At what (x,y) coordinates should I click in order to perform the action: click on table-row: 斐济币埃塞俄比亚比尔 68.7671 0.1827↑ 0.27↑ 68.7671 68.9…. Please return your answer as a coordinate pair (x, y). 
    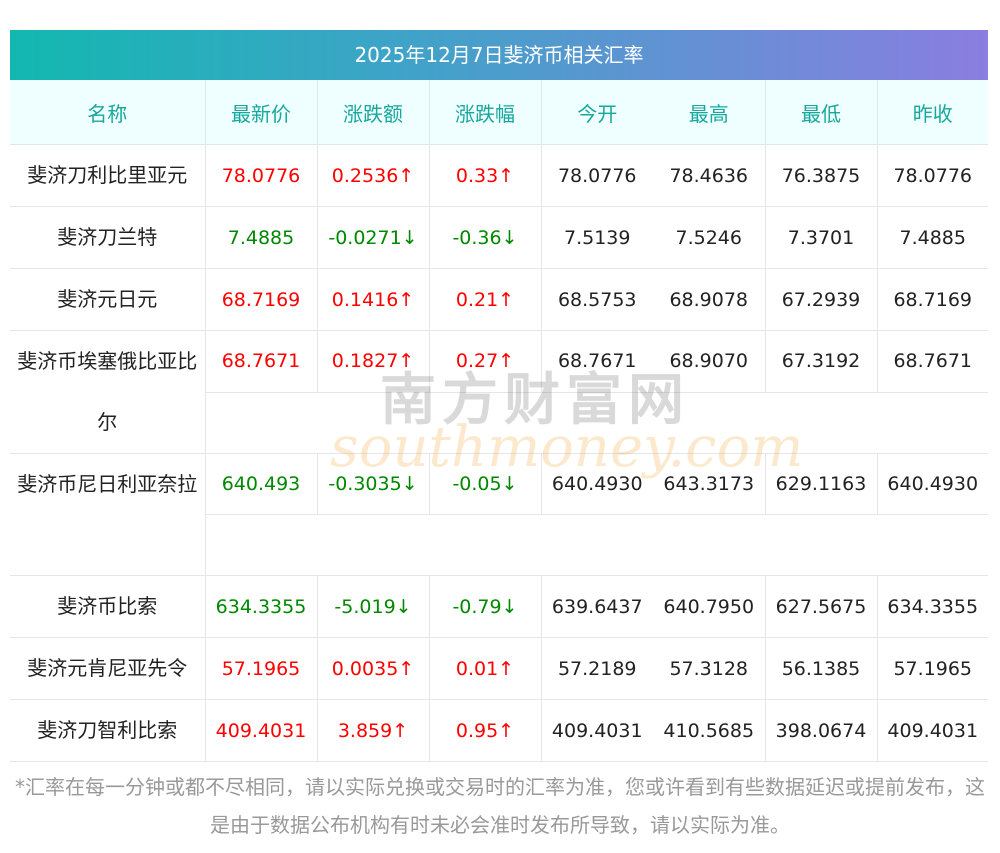
    Looking at the image, I should click on (499, 392).